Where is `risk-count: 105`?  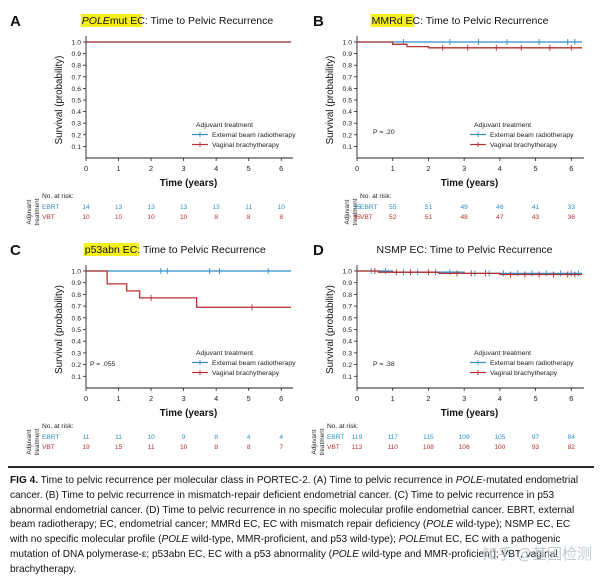 risk-count: 105 is located at coordinates (499, 437).